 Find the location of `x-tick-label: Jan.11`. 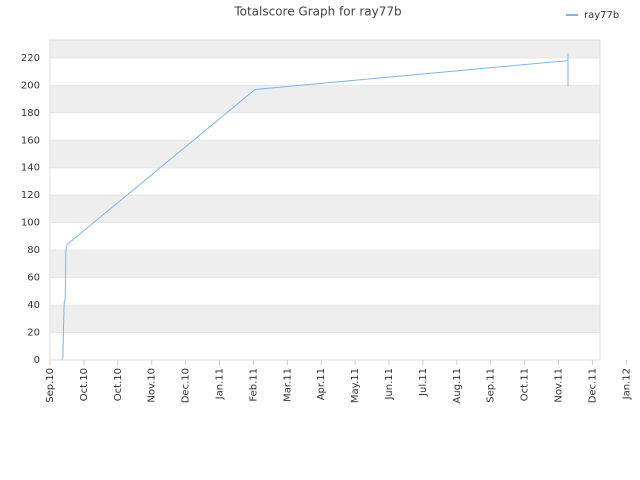

x-tick-label: Jan.11 is located at coordinates (220, 384).